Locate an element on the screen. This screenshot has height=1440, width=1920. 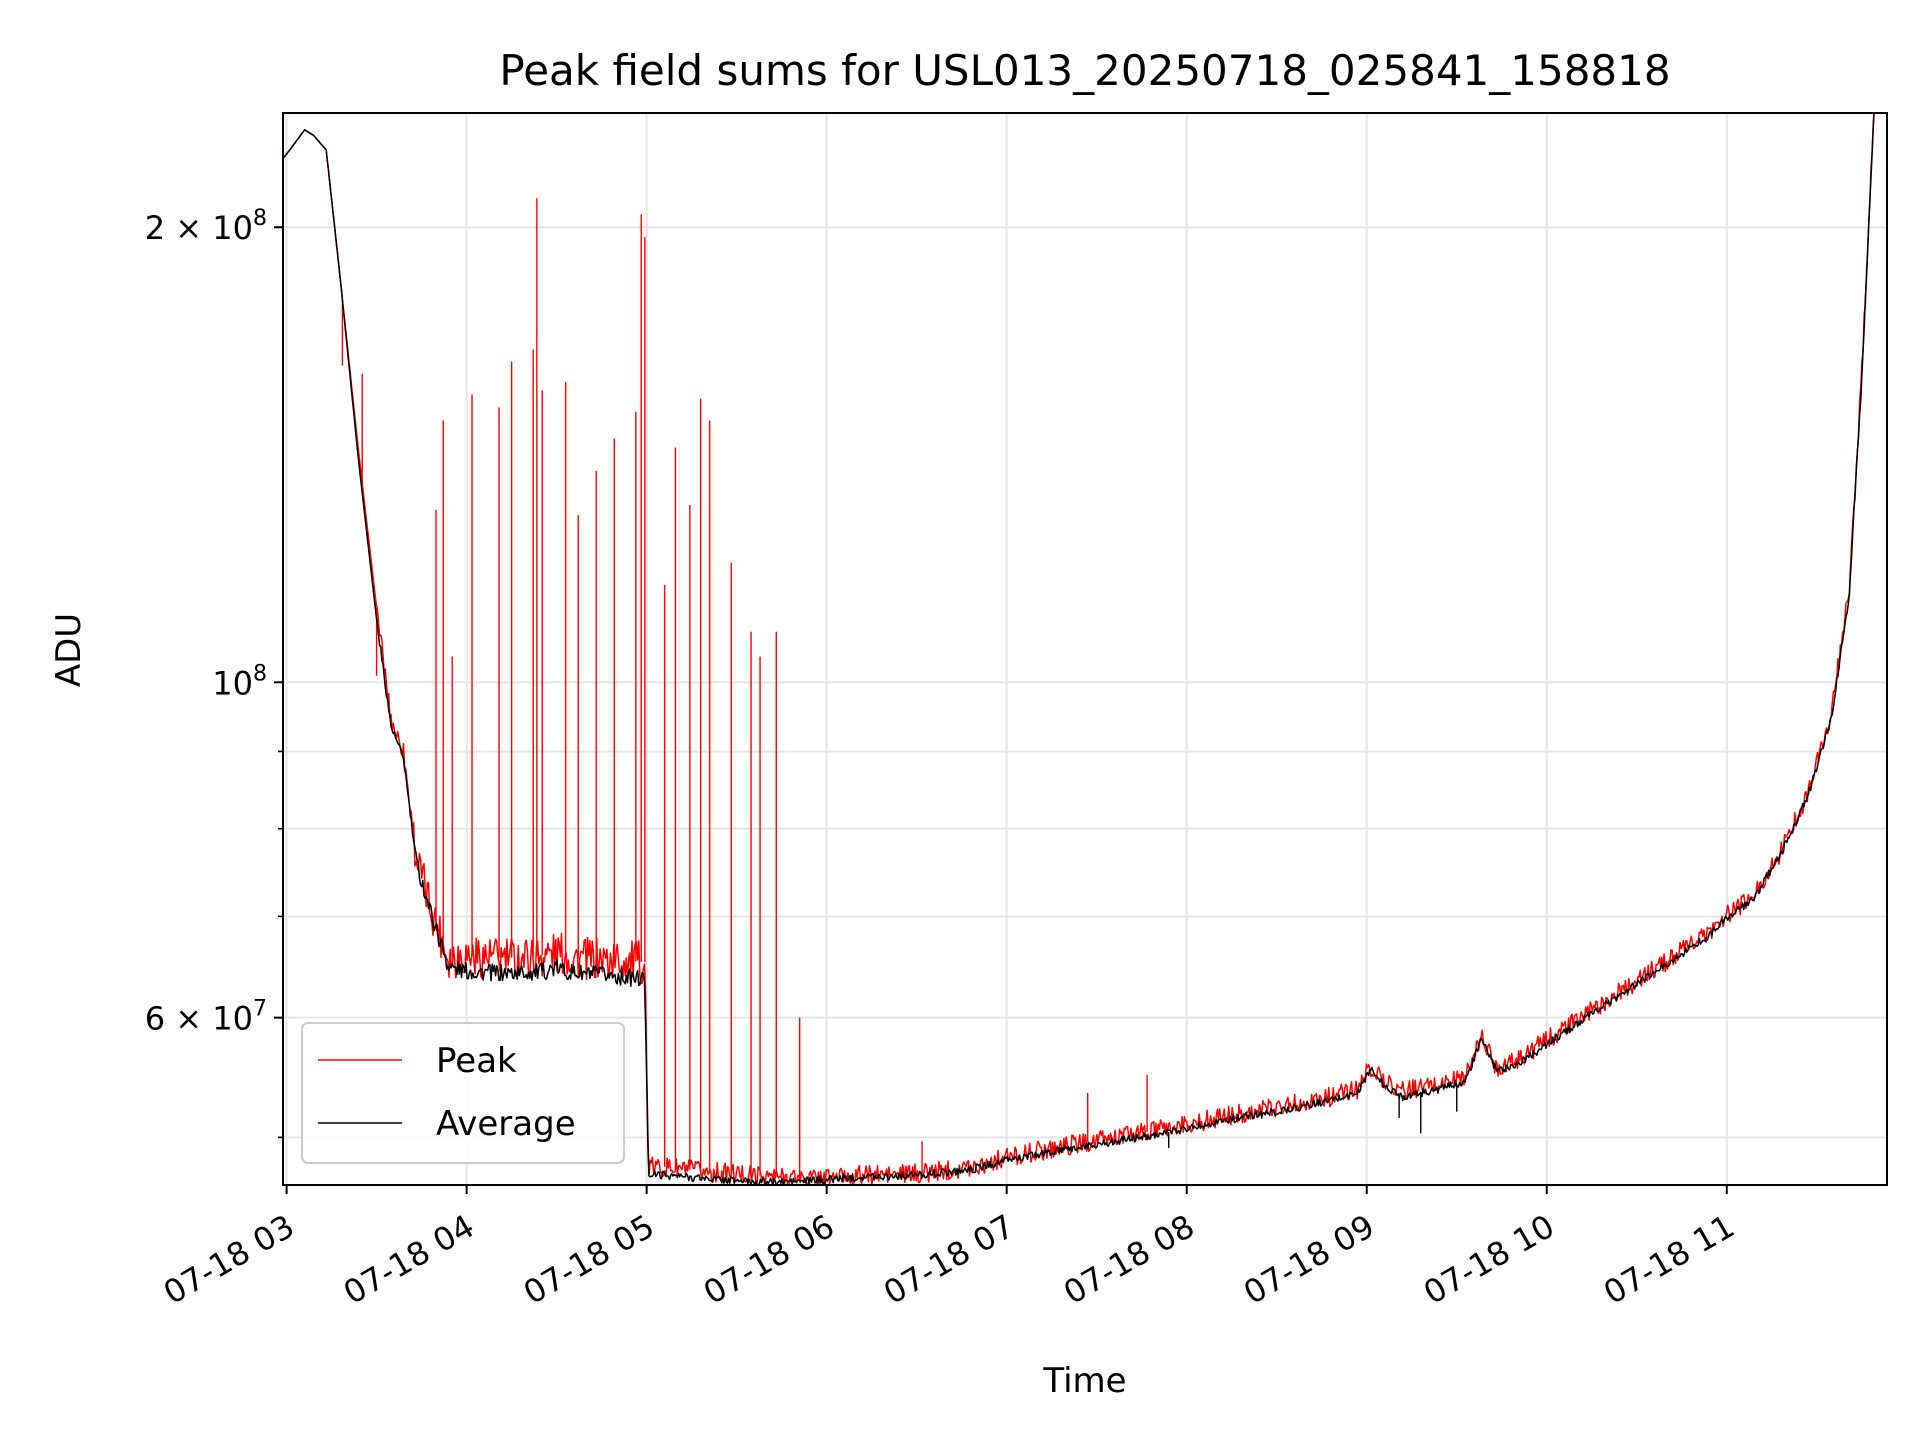
x-axis-title: Time is located at coordinates (1084, 1381).